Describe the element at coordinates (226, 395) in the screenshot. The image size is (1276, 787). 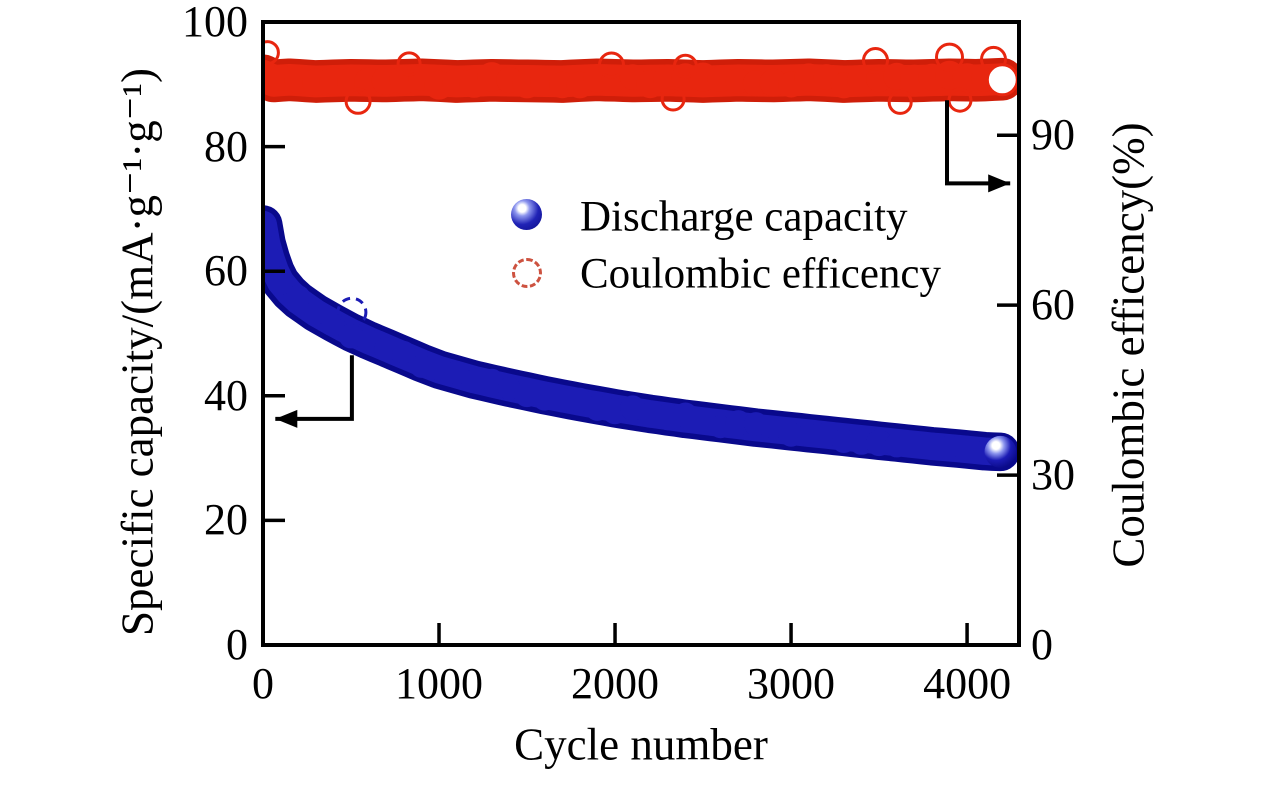
I see `y-left-tick-label-40: 40` at that location.